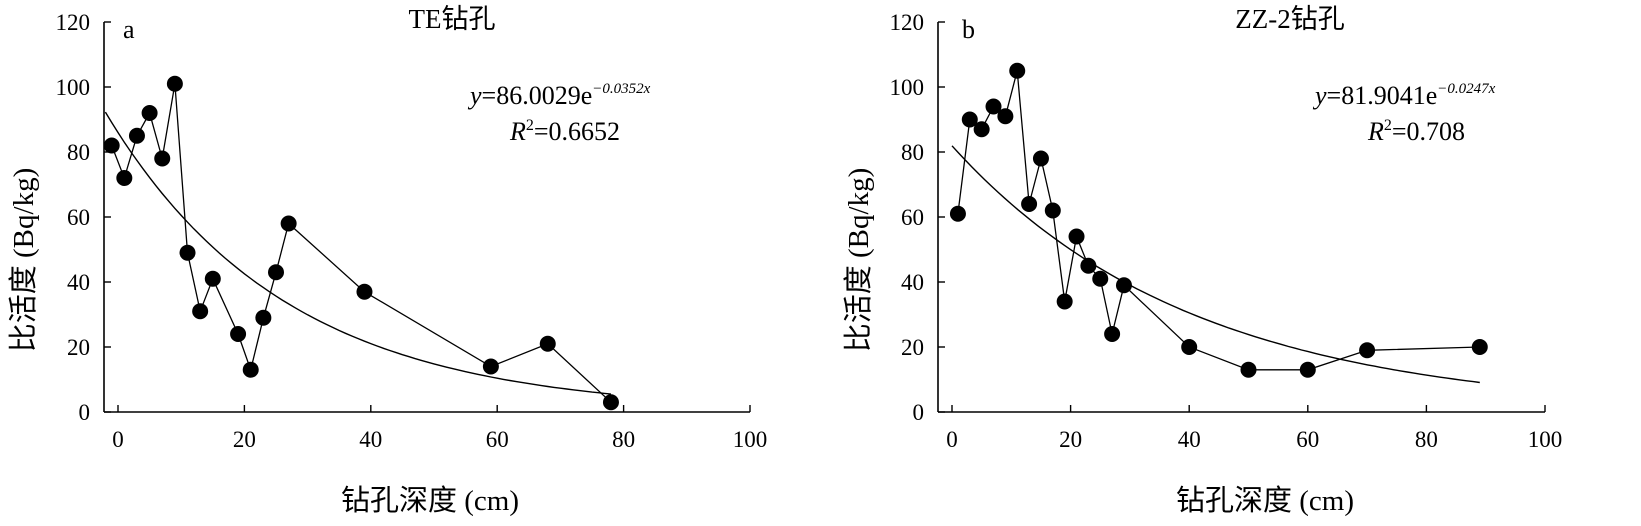 The width and height of the screenshot is (1641, 526). Describe the element at coordinates (118, 439) in the screenshot. I see `panel-a-x-tick-label-0: 0` at that location.